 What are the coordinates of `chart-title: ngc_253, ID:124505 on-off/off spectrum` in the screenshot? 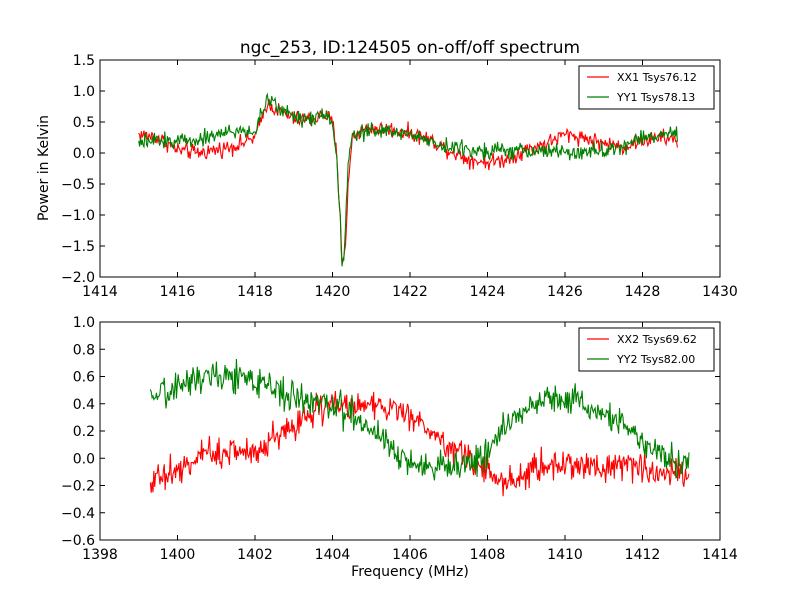 It's located at (410, 48).